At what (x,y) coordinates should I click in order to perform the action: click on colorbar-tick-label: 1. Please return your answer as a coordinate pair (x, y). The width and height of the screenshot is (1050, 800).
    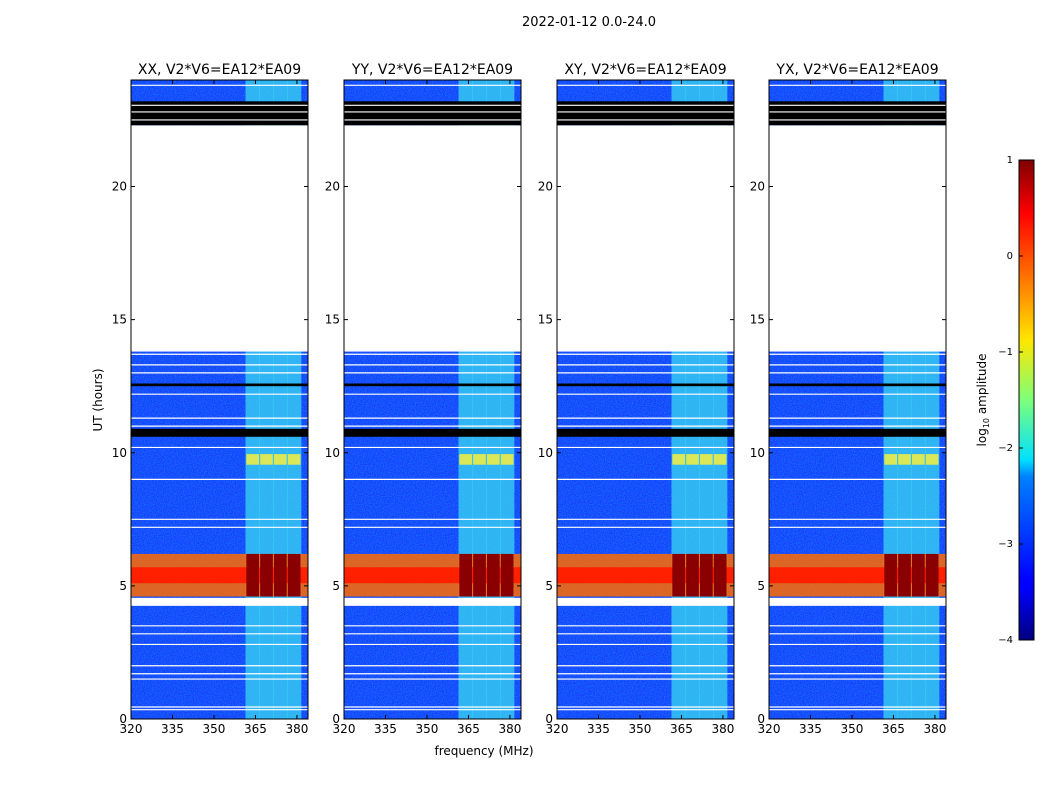
    Looking at the image, I should click on (1010, 160).